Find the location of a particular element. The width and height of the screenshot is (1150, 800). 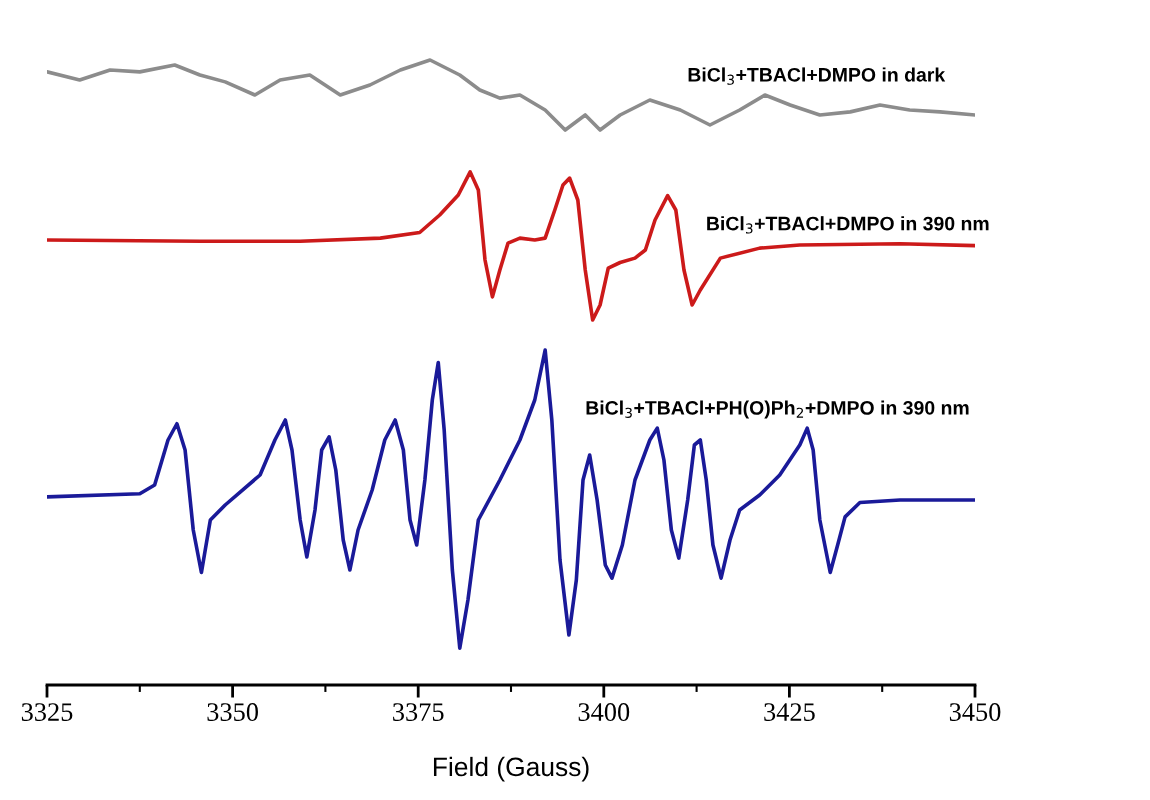

x-tick-label: 3400 is located at coordinates (604, 712).